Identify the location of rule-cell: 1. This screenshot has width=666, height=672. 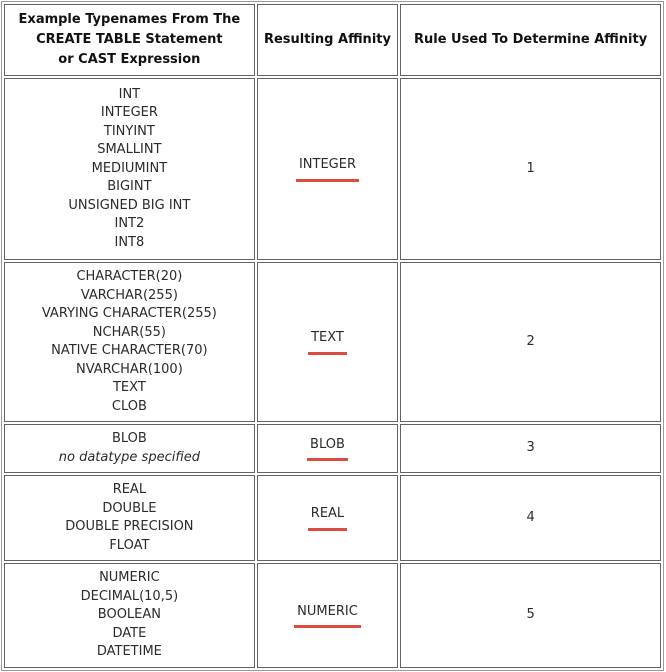
(530, 169).